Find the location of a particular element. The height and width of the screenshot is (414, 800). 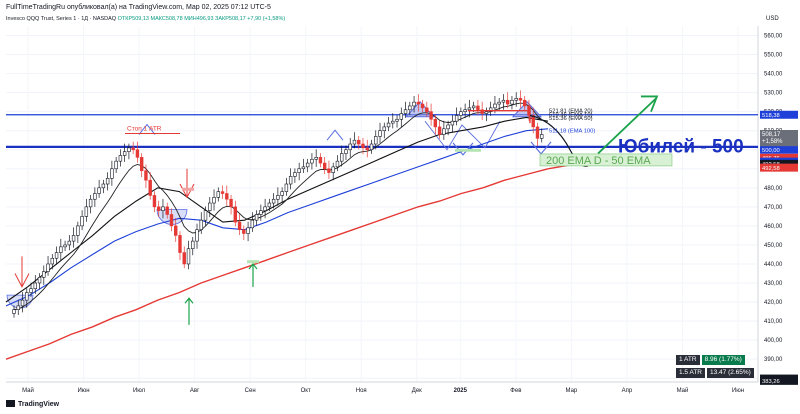

tradingview-icon is located at coordinates (10, 403).